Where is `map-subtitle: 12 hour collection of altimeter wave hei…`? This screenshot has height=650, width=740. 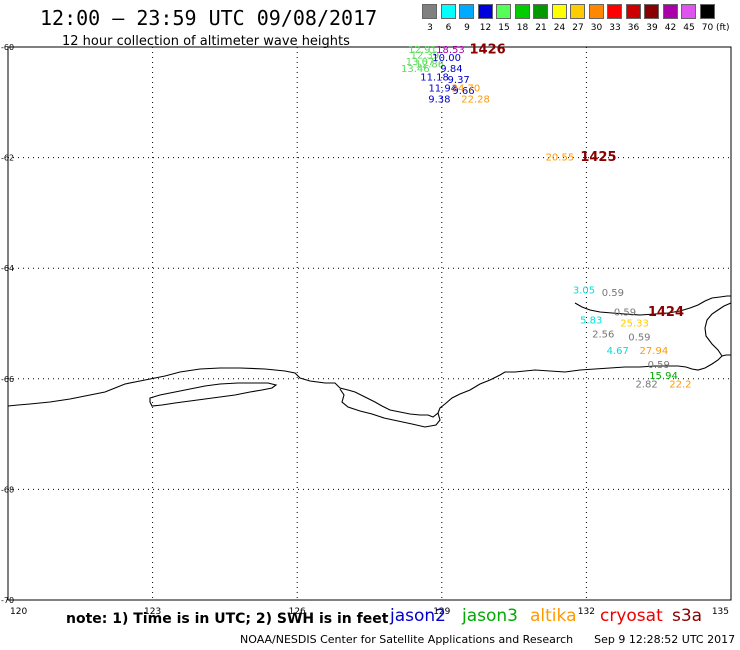 map-subtitle: 12 hour collection of altimeter wave hei… is located at coordinates (206, 41).